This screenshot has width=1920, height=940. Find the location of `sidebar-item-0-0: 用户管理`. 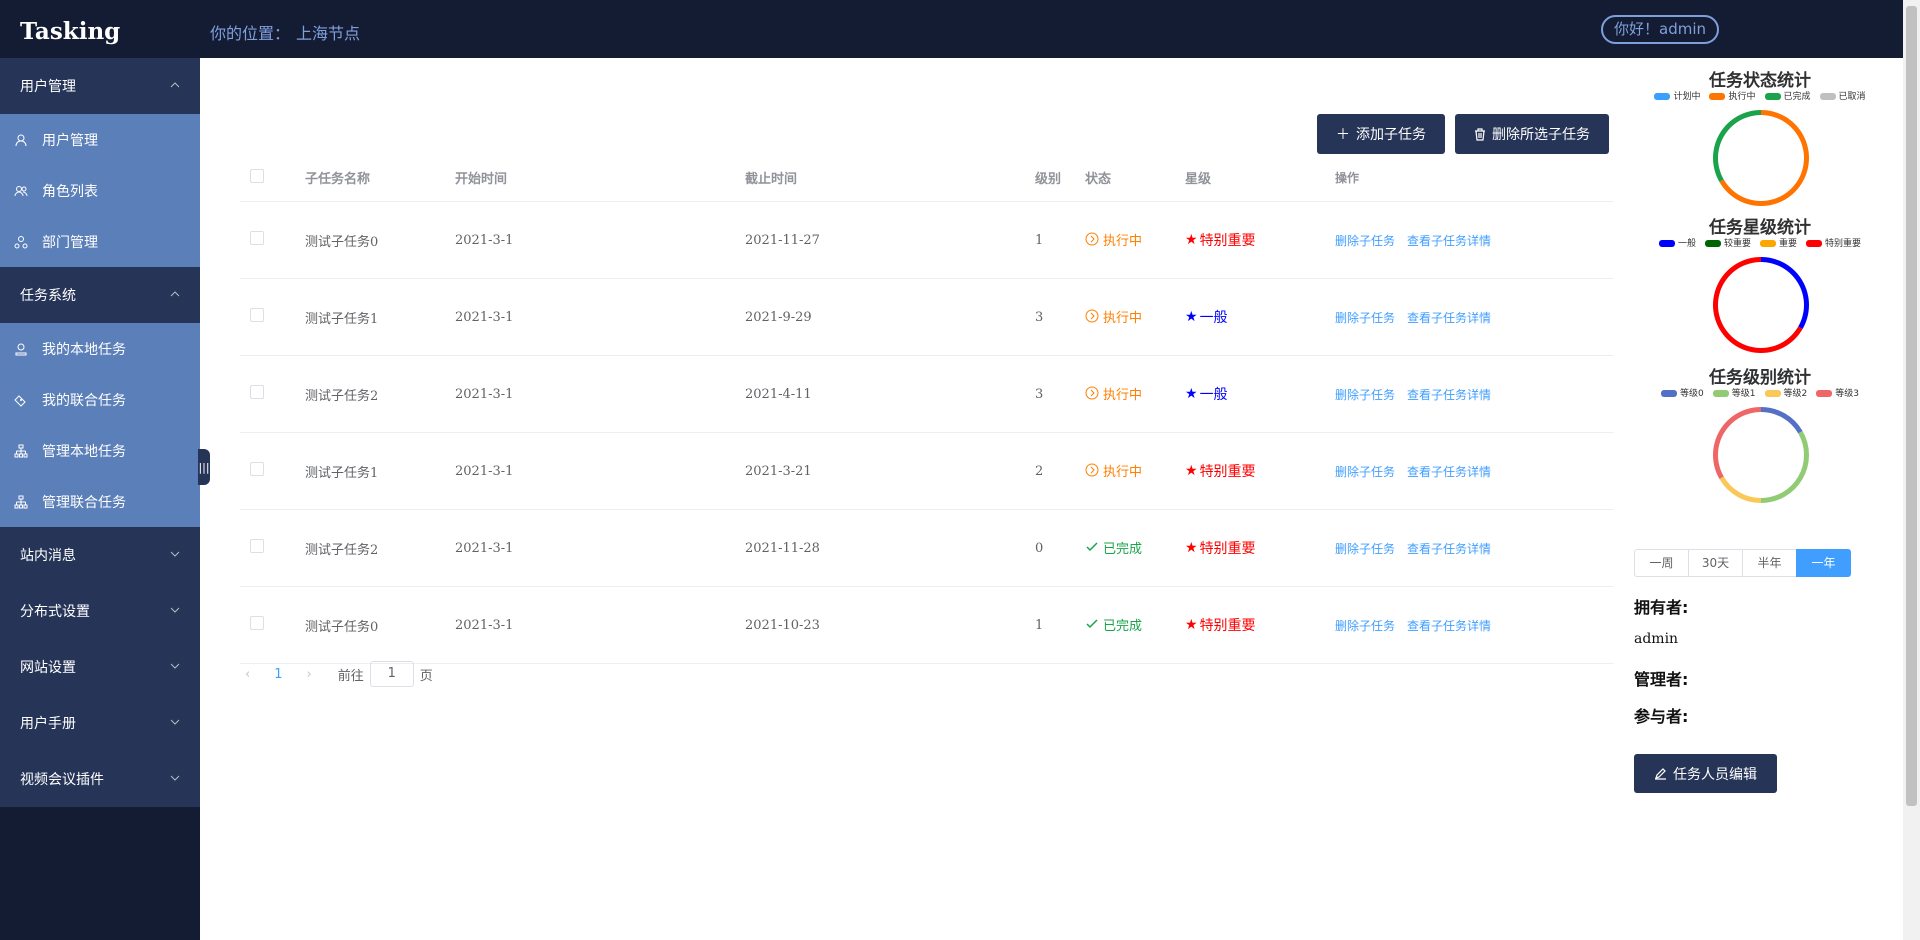

sidebar-item-0-0: 用户管理 is located at coordinates (100, 139).